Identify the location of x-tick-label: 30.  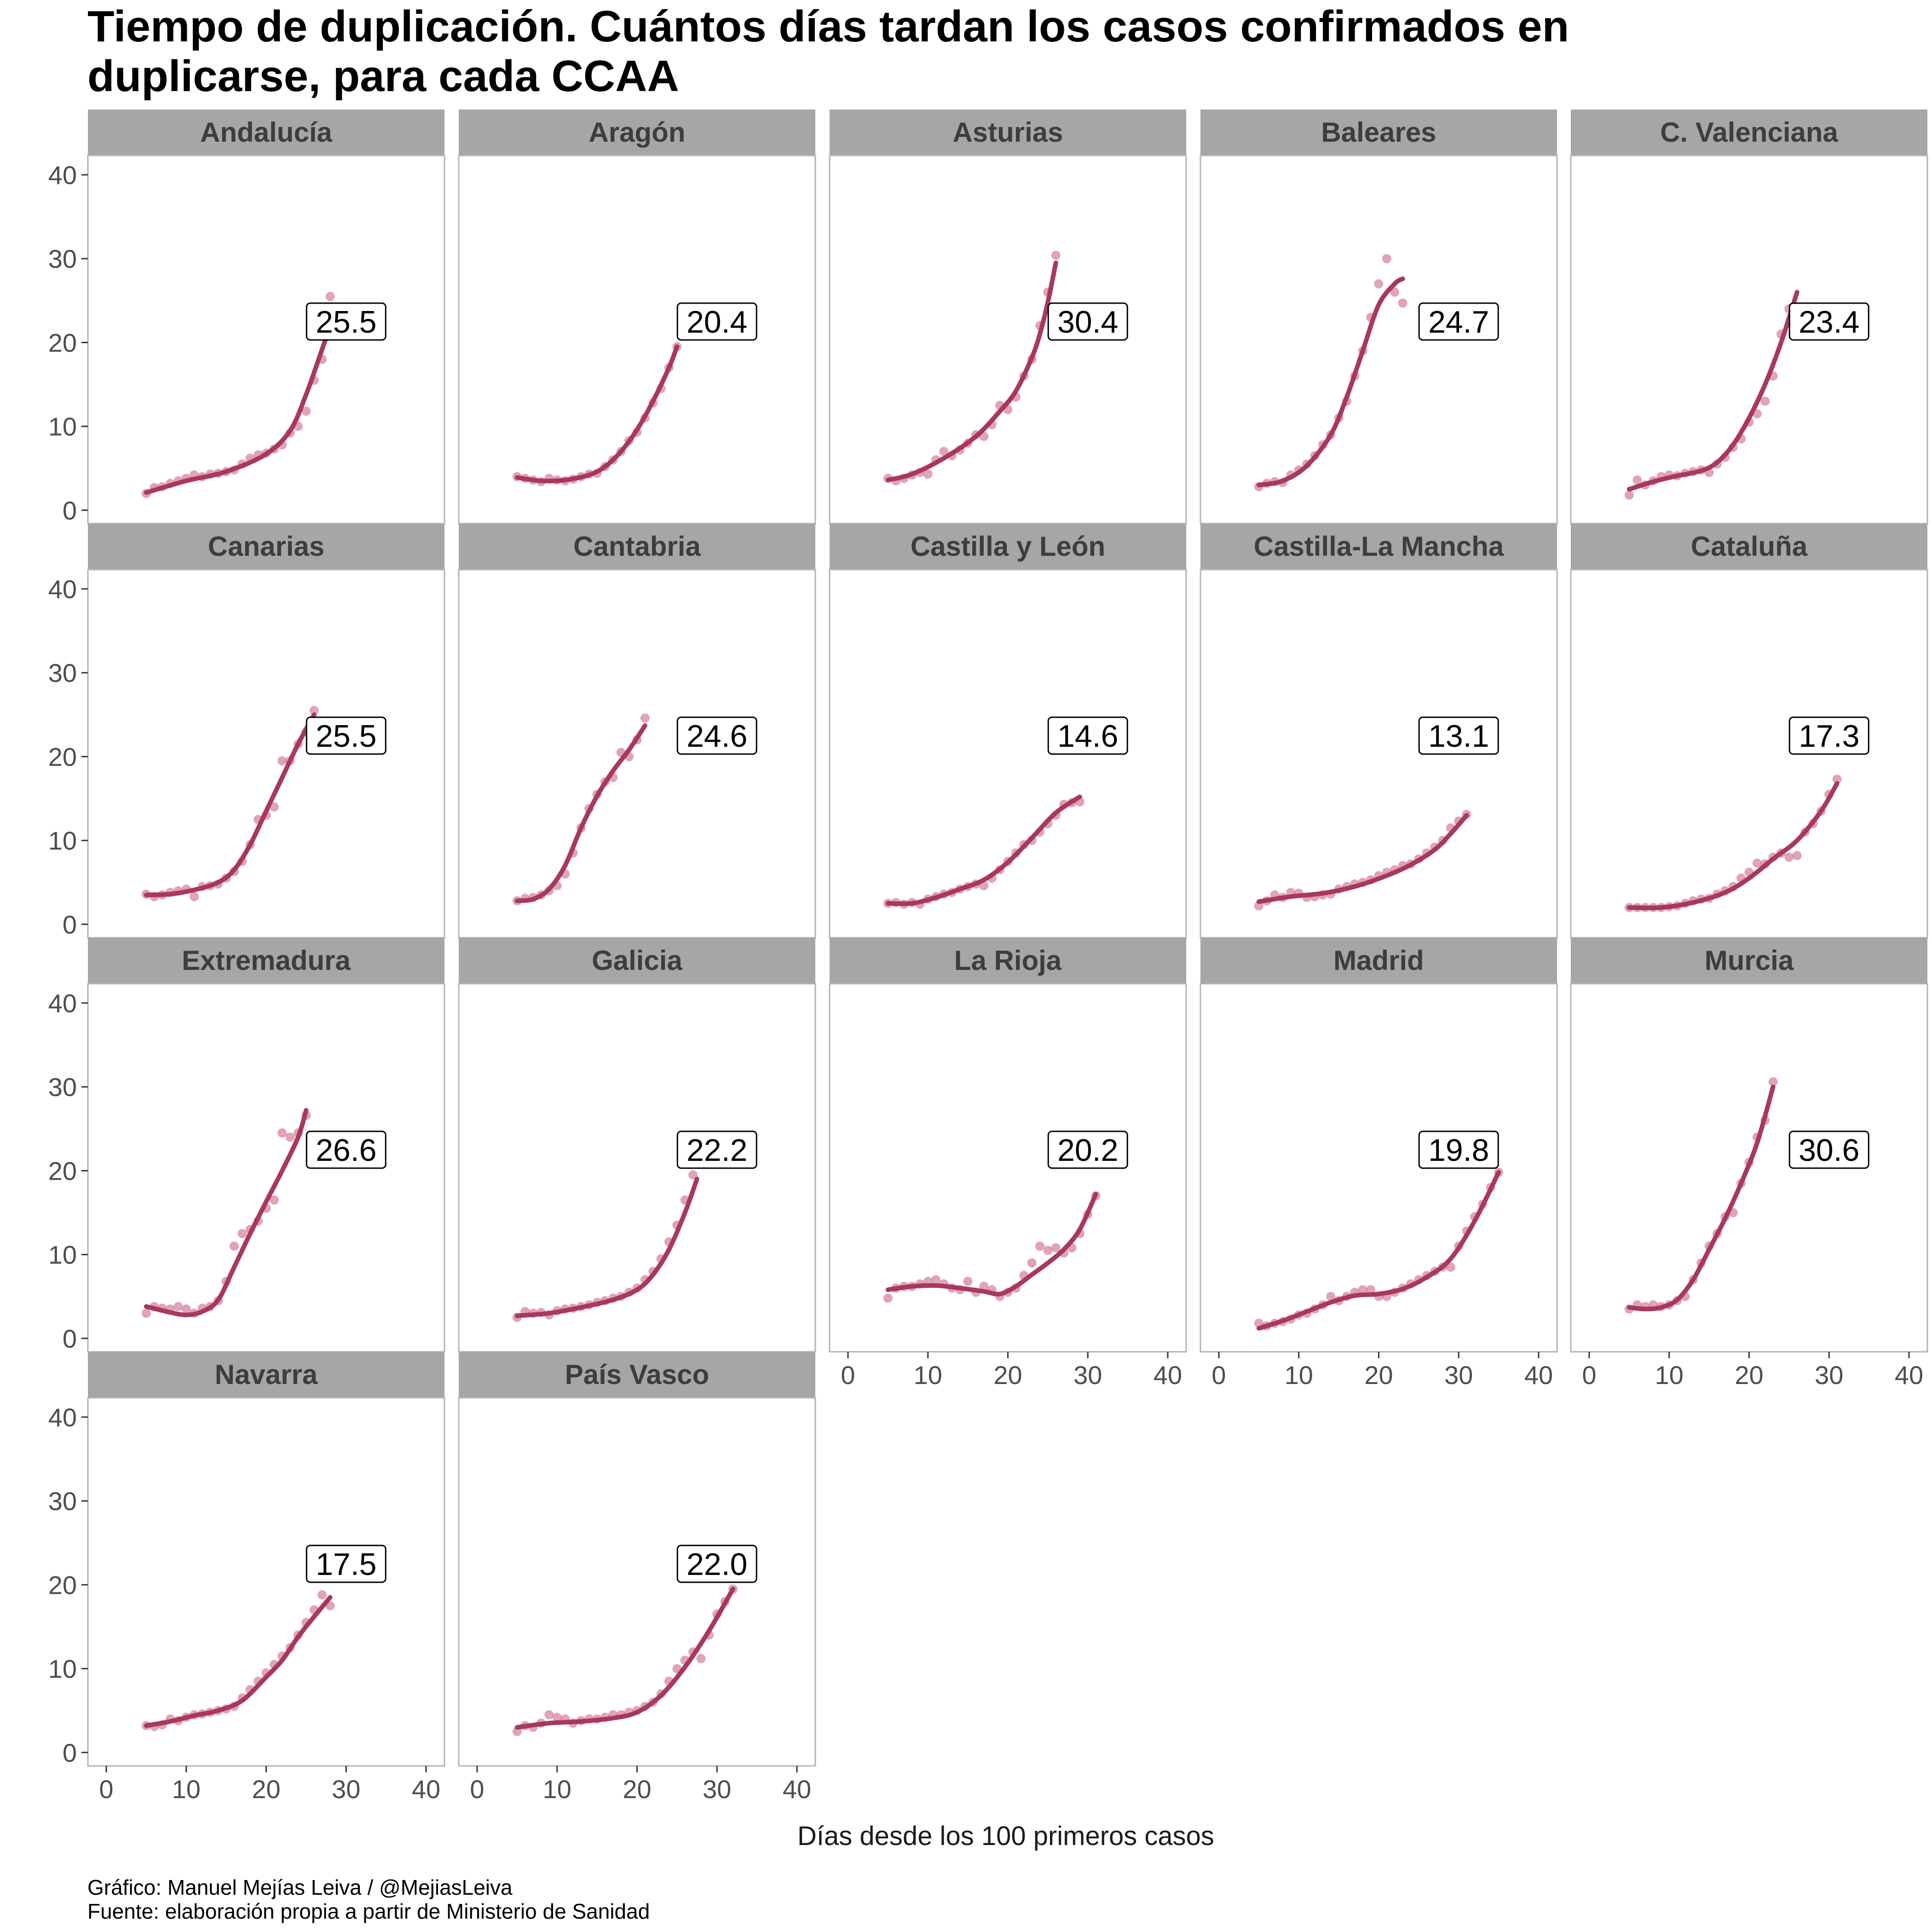
(346, 1790).